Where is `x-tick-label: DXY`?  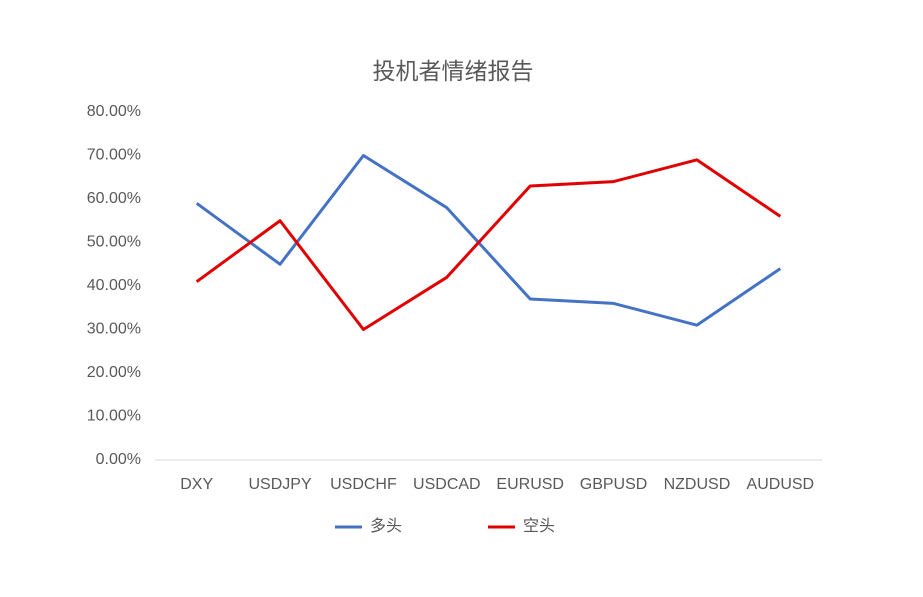
x-tick-label: DXY is located at coordinates (196, 484).